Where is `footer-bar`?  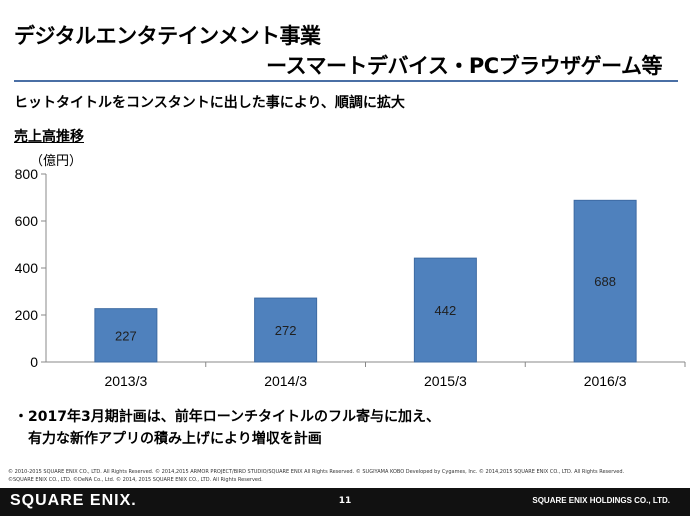 footer-bar is located at coordinates (345, 502).